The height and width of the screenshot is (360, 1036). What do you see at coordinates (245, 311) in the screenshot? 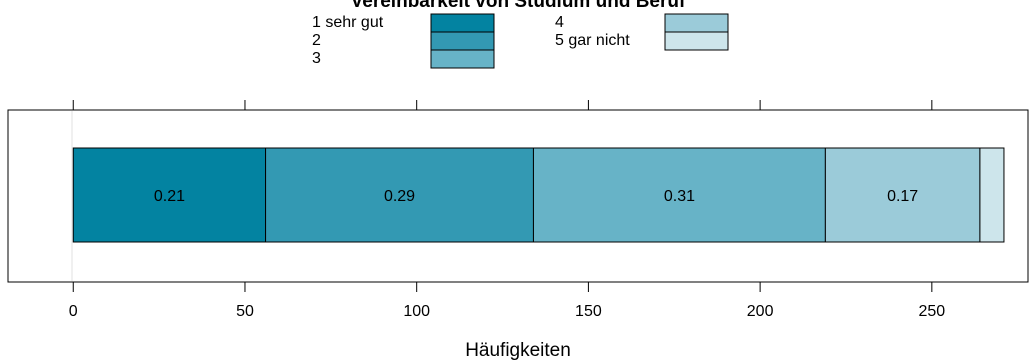
I see `x-tick-label: 50` at bounding box center [245, 311].